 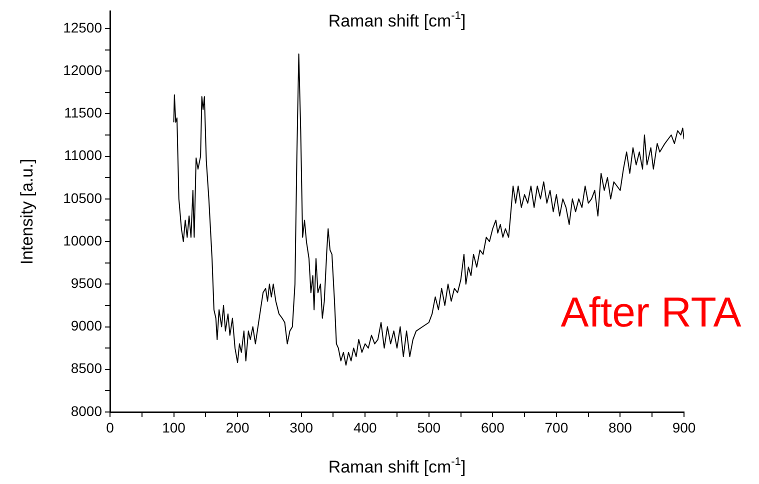 What do you see at coordinates (492, 427) in the screenshot?
I see `x-tick-label: 600` at bounding box center [492, 427].